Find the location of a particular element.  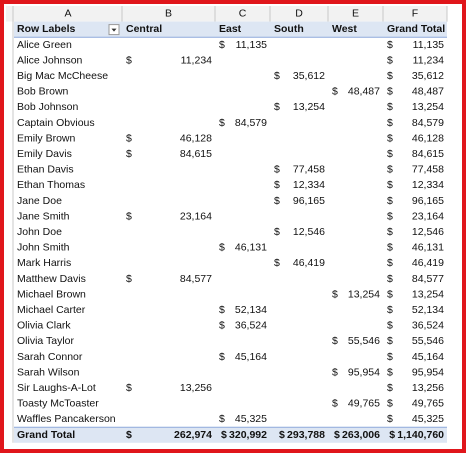

row-label: Olivia Clark is located at coordinates (44, 326).